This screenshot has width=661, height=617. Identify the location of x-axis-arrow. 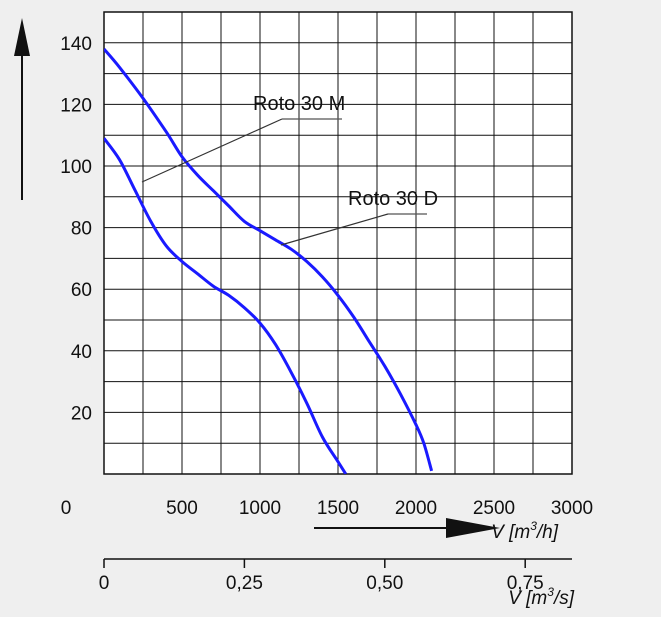
(407, 528).